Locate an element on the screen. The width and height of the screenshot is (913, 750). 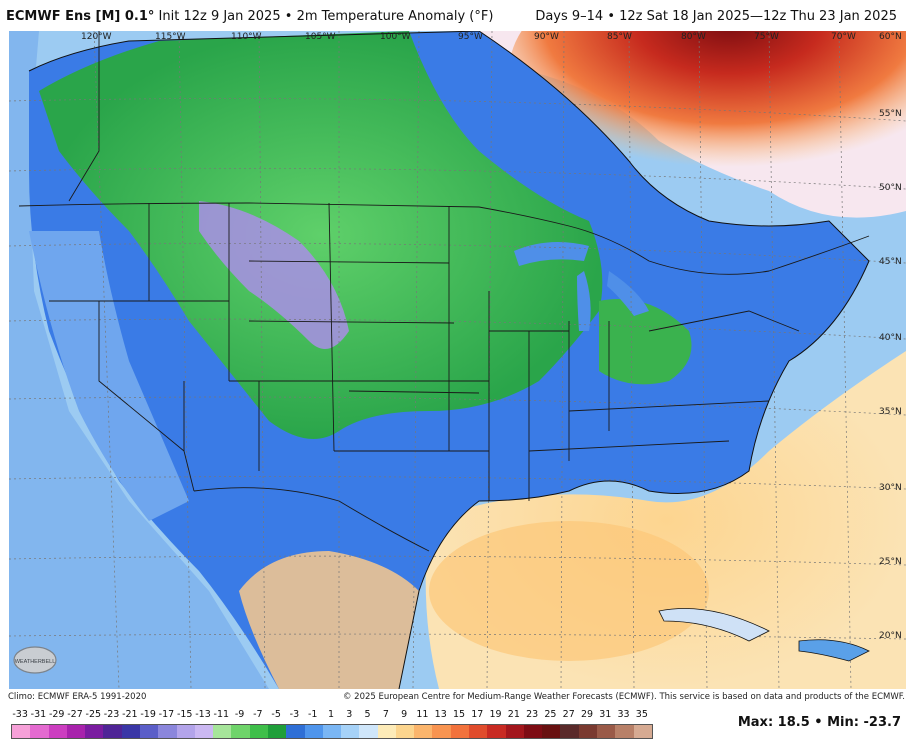
colorbar-tick-label: -7 is located at coordinates (258, 714).